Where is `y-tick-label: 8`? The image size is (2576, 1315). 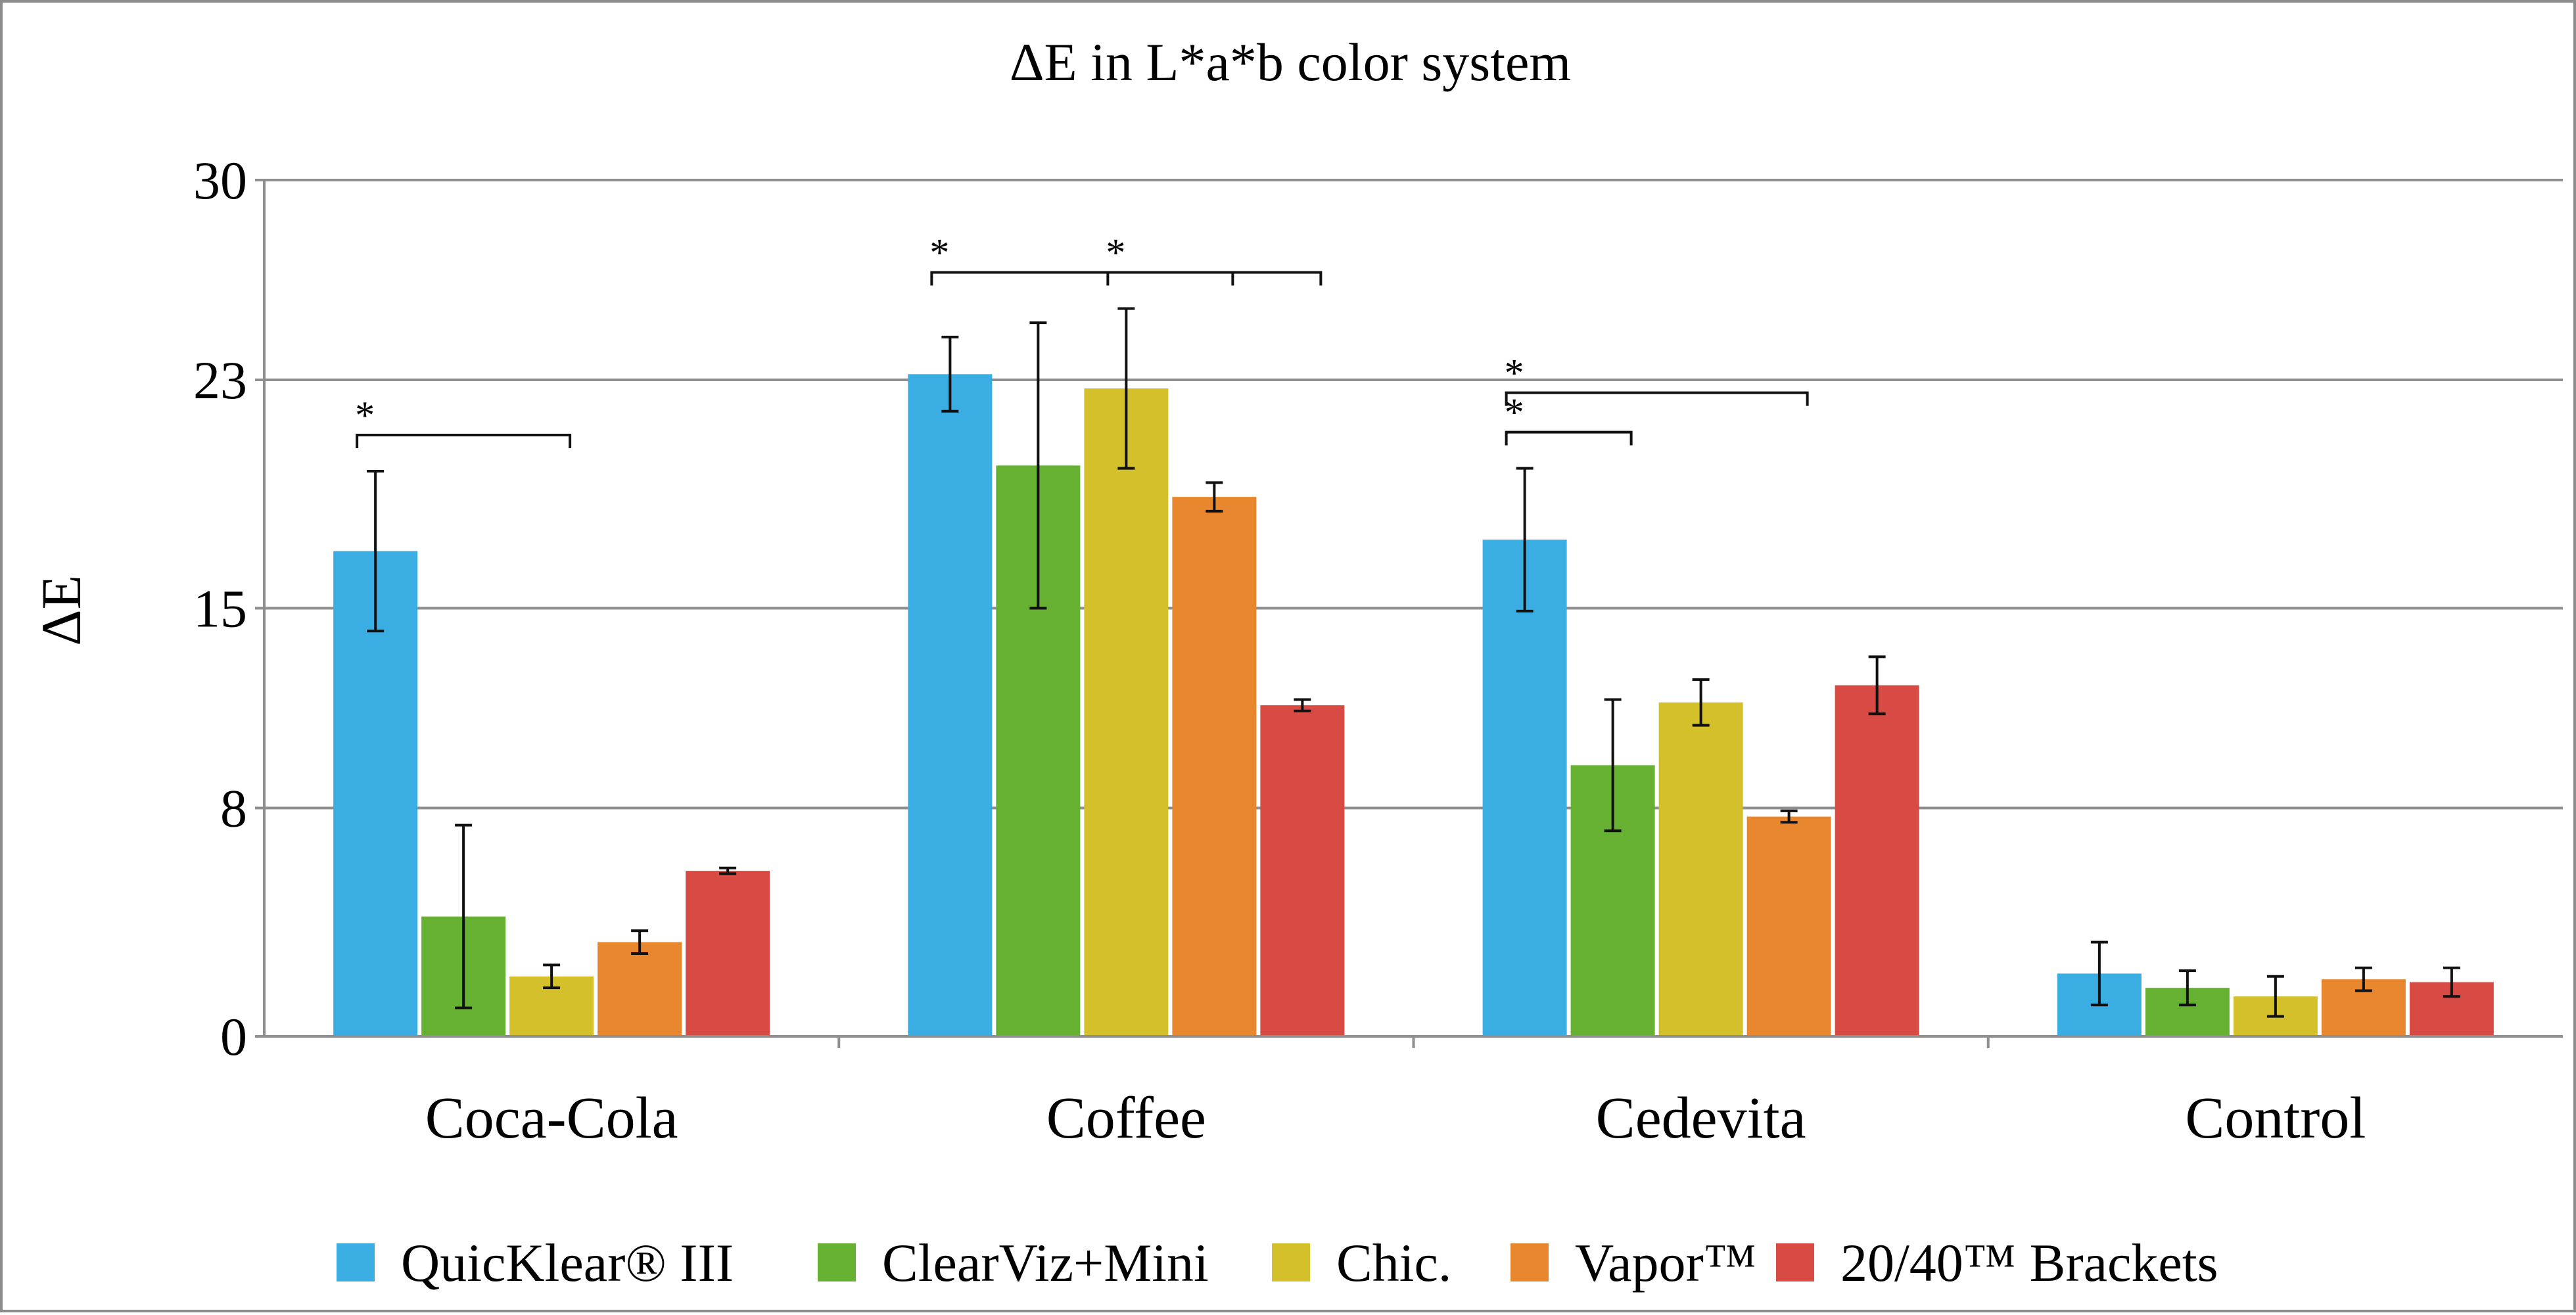 y-tick-label: 8 is located at coordinates (233, 809).